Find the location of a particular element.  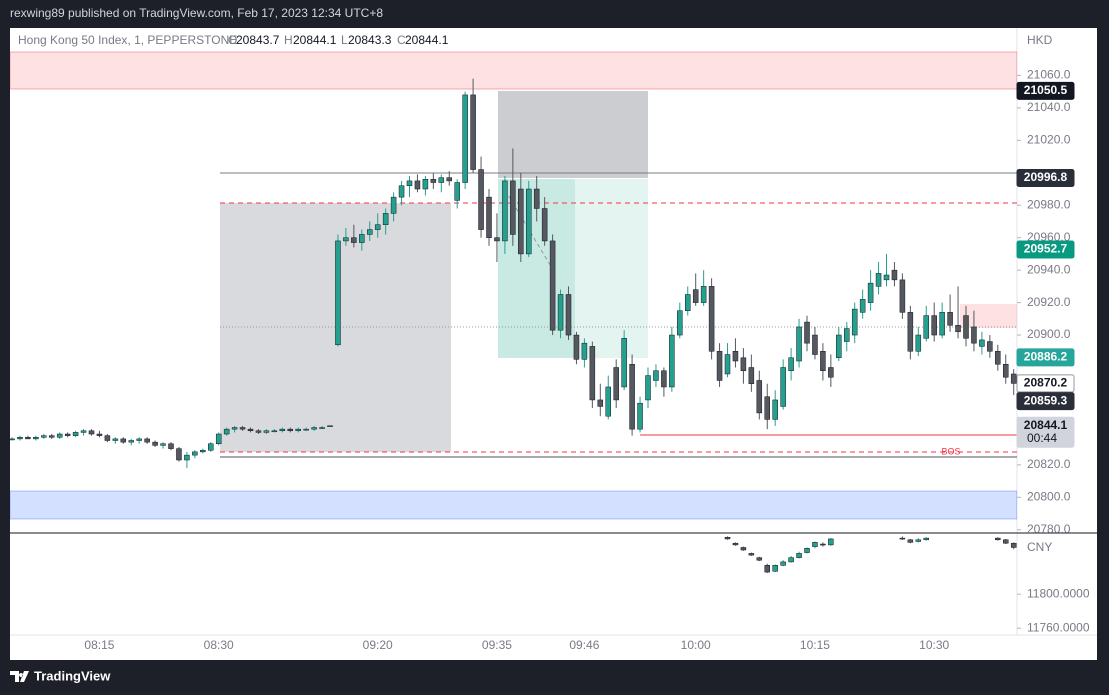

price-badge-label: 21050.5 is located at coordinates (1046, 90).